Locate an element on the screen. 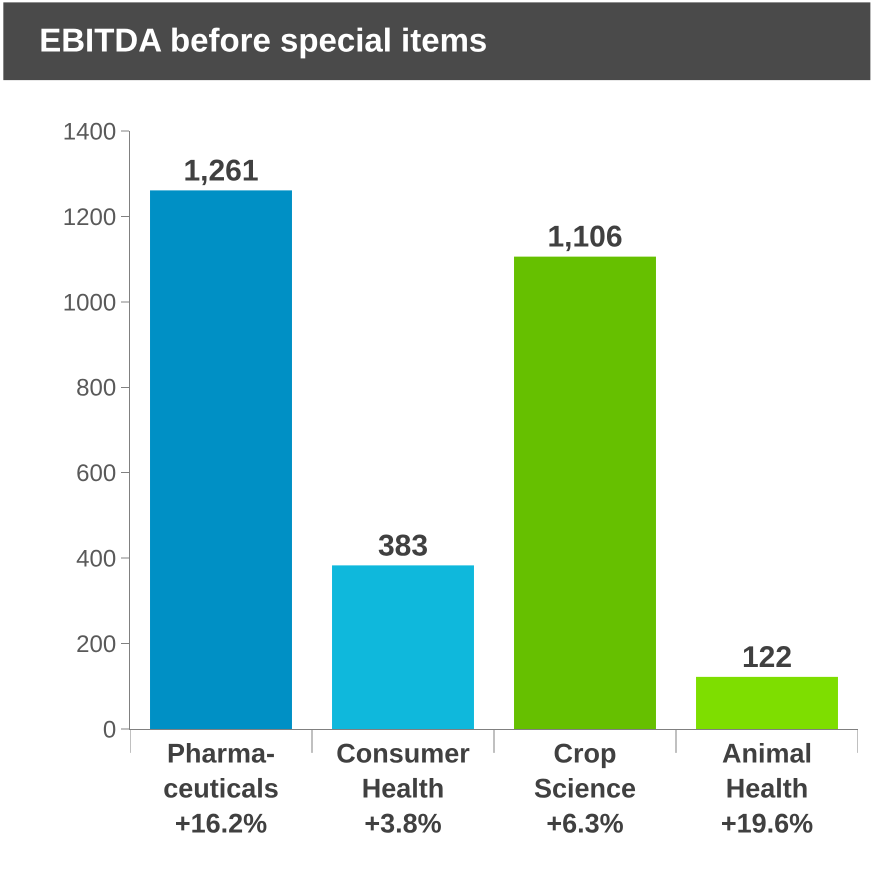 The height and width of the screenshot is (883, 871). y-tick-label: 600 is located at coordinates (96, 474).